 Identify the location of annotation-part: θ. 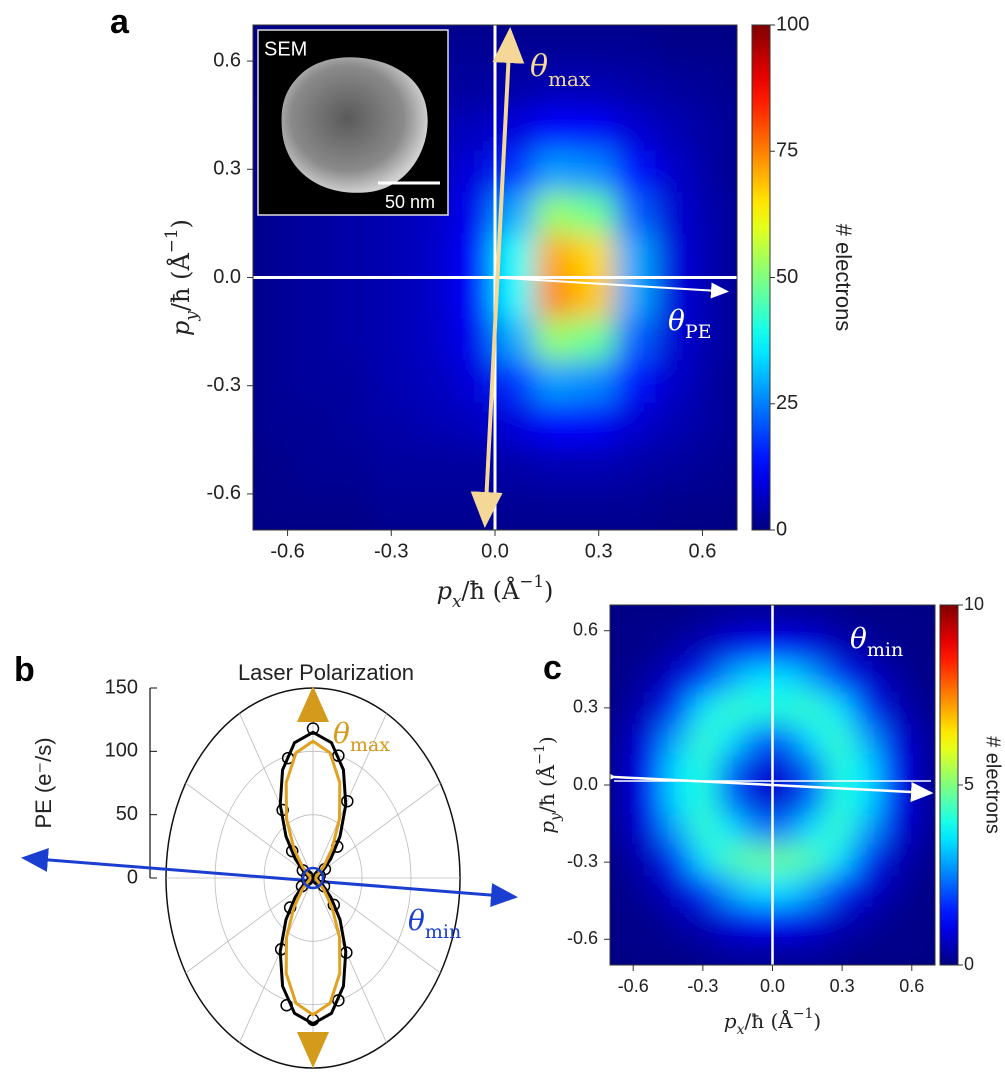
(676, 320).